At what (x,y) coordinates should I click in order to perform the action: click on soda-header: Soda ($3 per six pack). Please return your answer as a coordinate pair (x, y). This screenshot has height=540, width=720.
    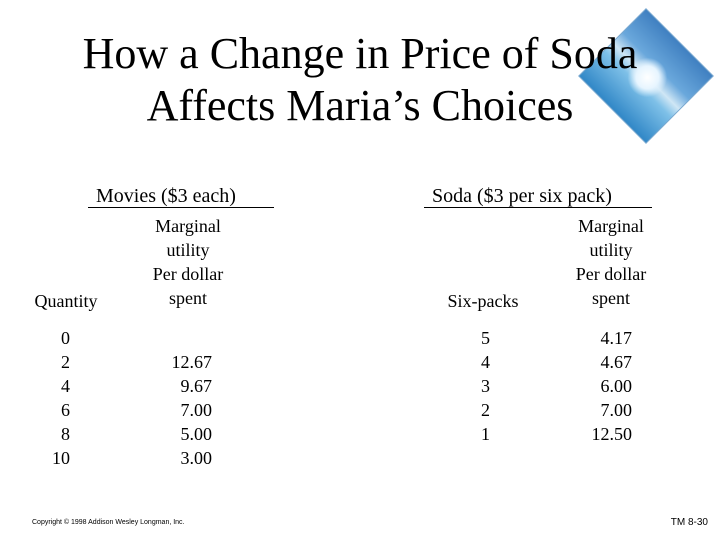
    Looking at the image, I should click on (522, 196).